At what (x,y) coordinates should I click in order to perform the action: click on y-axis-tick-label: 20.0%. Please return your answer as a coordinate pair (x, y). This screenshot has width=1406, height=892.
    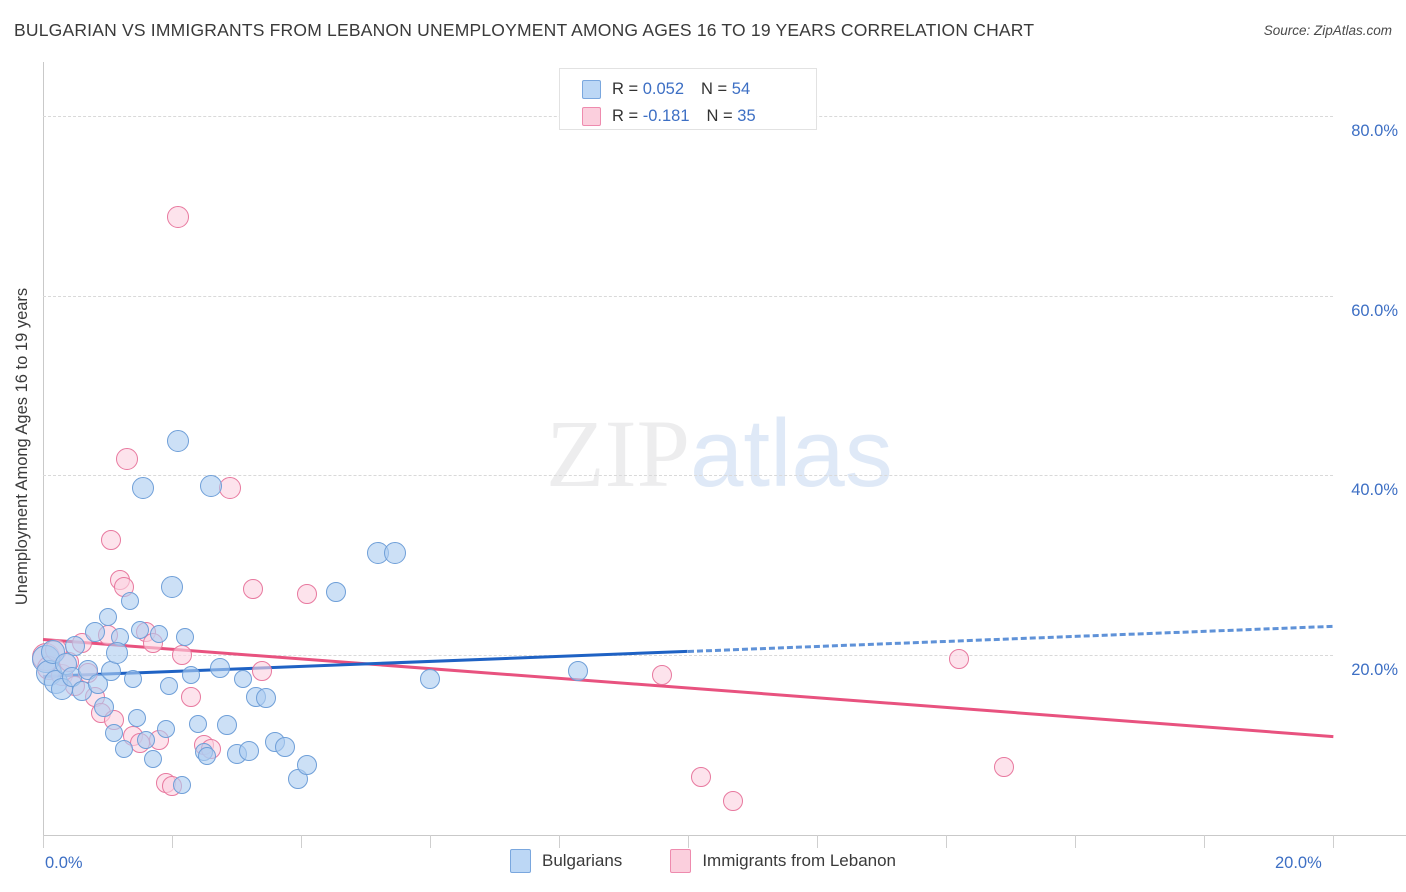
    Looking at the image, I should click on (1374, 670).